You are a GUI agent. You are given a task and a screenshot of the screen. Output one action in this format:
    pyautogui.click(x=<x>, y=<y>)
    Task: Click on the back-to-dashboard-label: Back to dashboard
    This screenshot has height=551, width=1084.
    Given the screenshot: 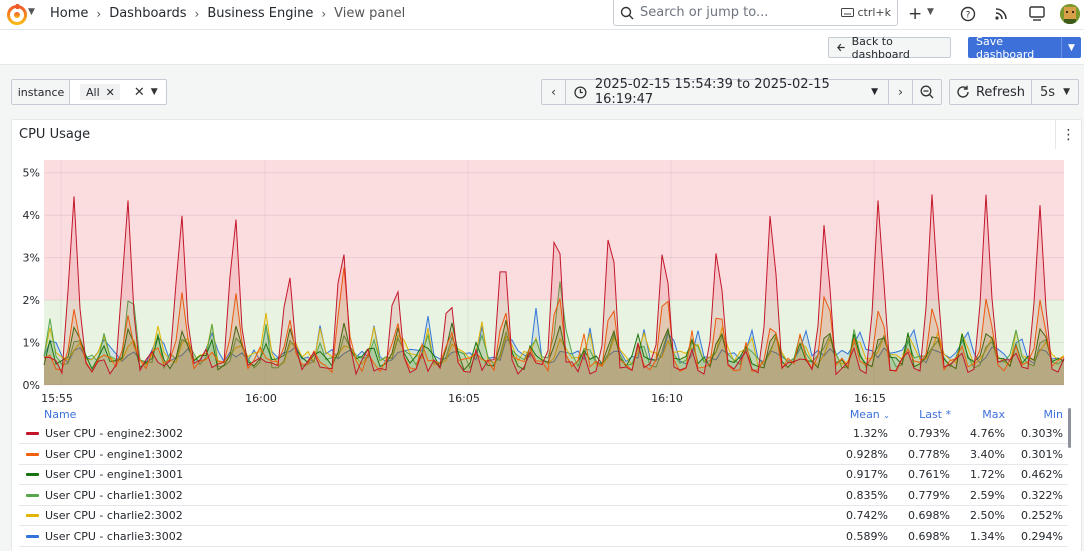 What is the action you would take?
    pyautogui.click(x=880, y=47)
    